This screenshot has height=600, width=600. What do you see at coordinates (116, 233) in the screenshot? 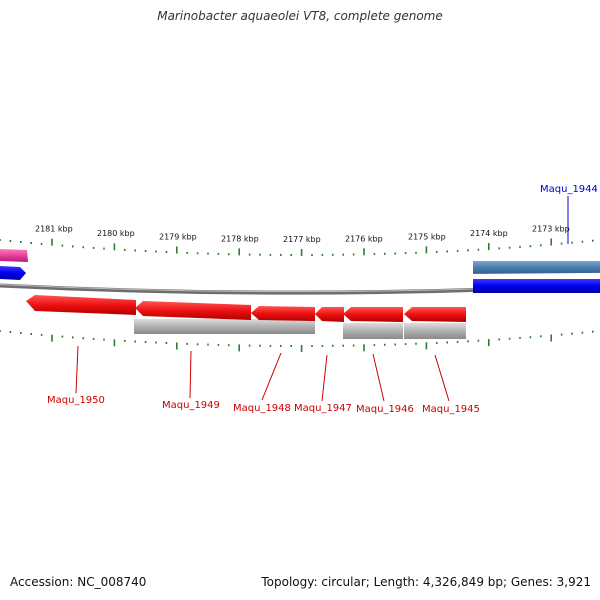
I see `kbp-label: 2180 kbp` at bounding box center [116, 233].